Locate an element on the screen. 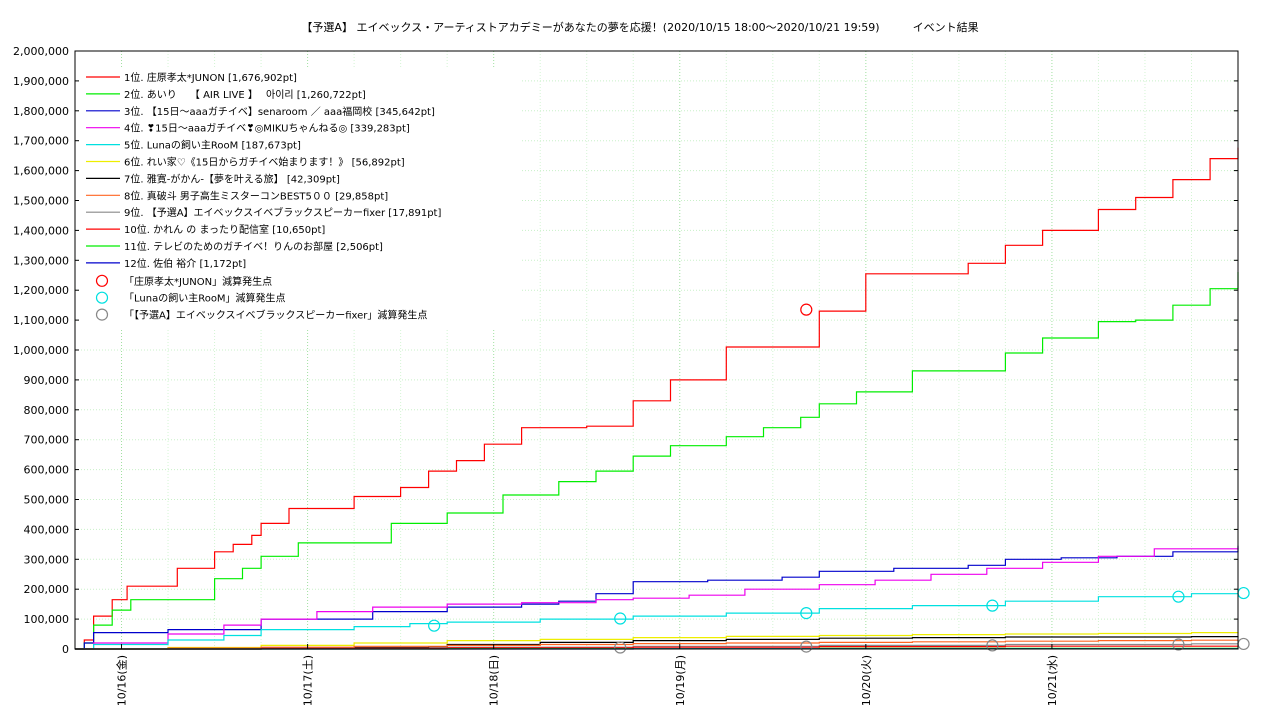  y-tick-label: 600,000 is located at coordinates (47, 470).